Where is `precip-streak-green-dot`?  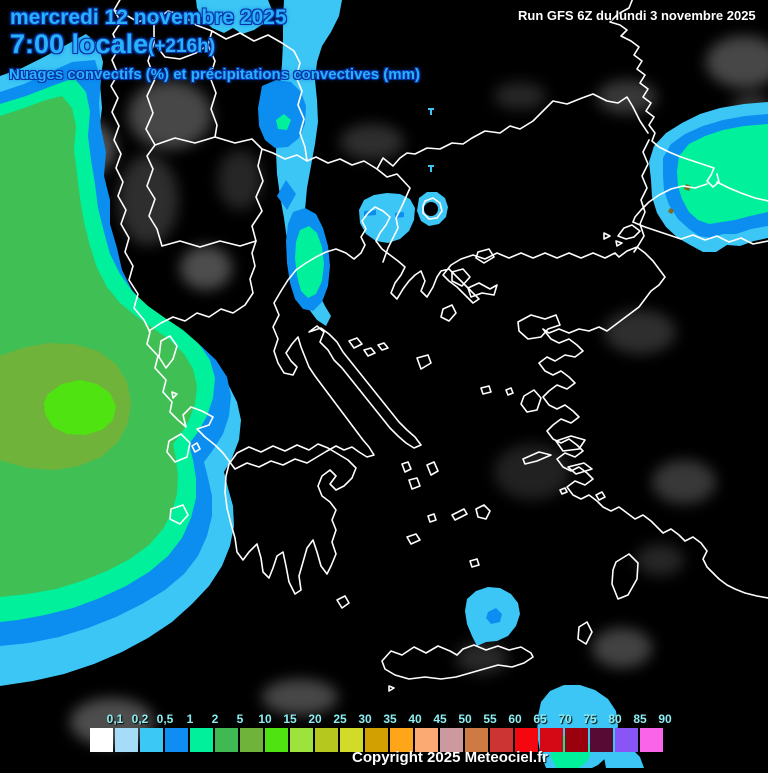 precip-streak-green-dot is located at coordinates (283, 122).